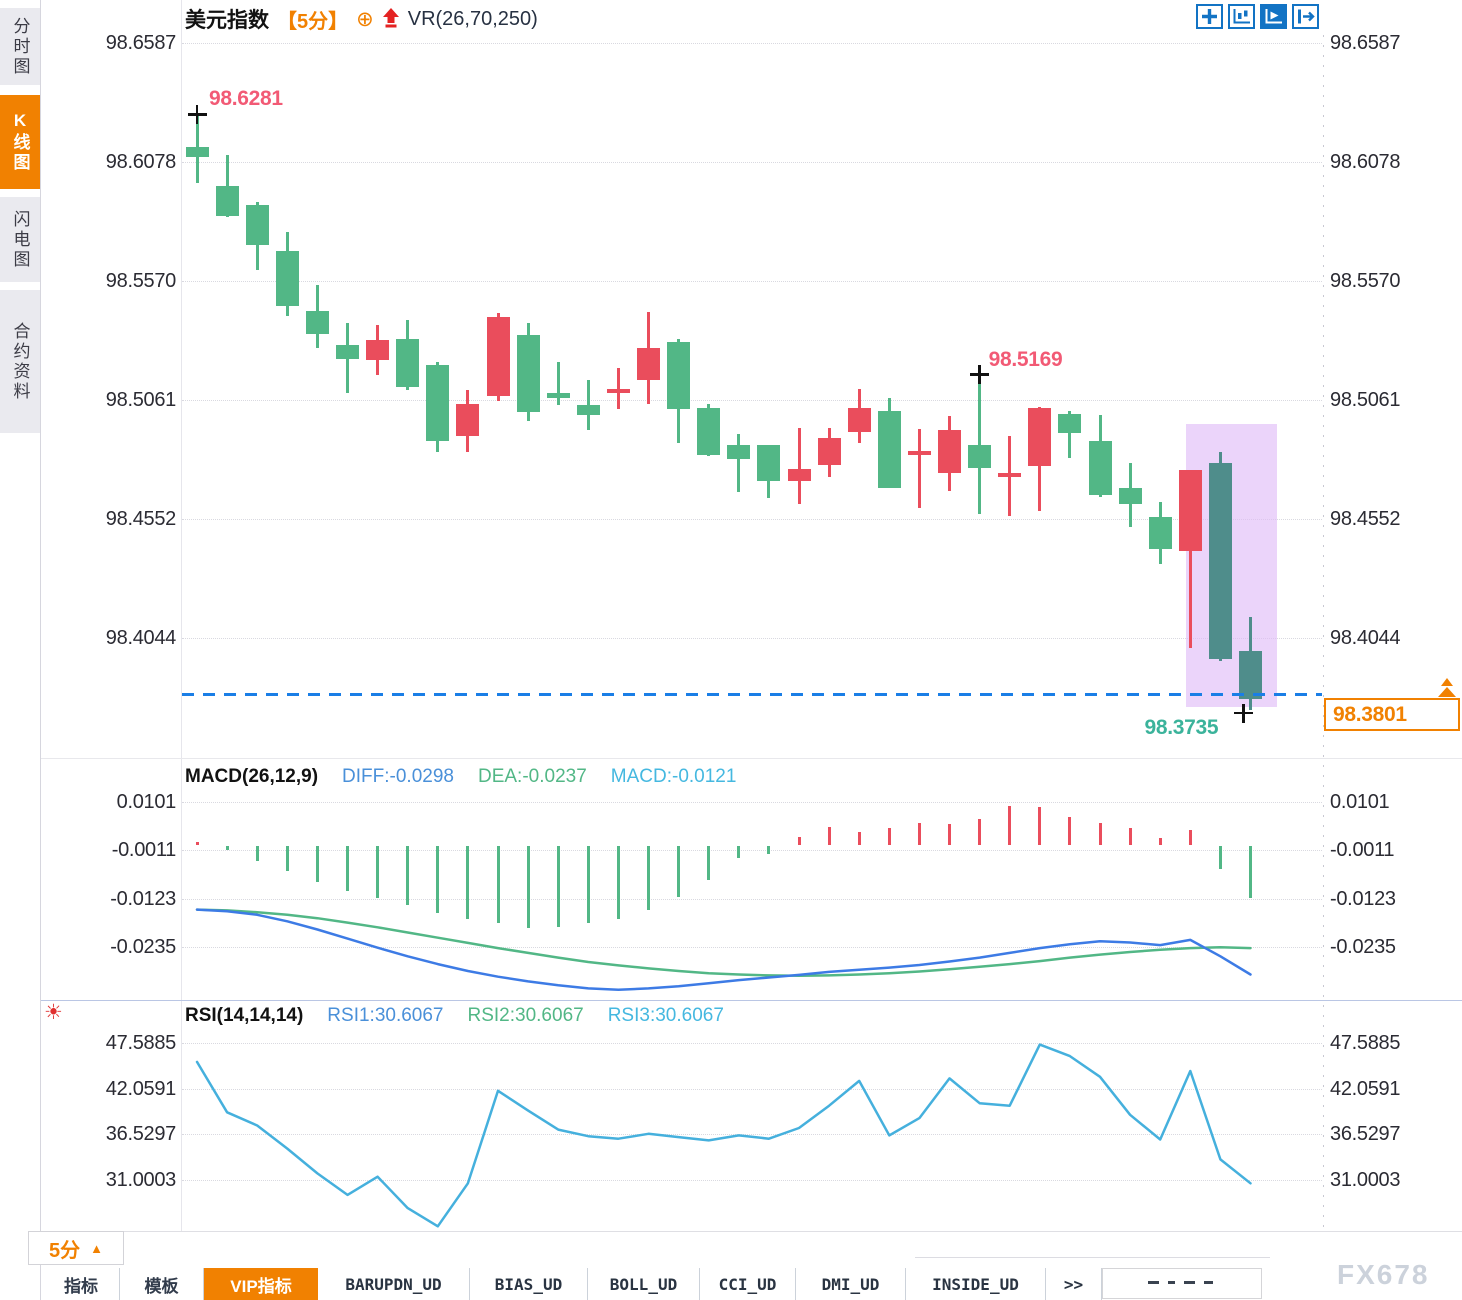 The width and height of the screenshot is (1462, 1300). I want to click on axis-label-left: 98.4552, so click(141, 519).